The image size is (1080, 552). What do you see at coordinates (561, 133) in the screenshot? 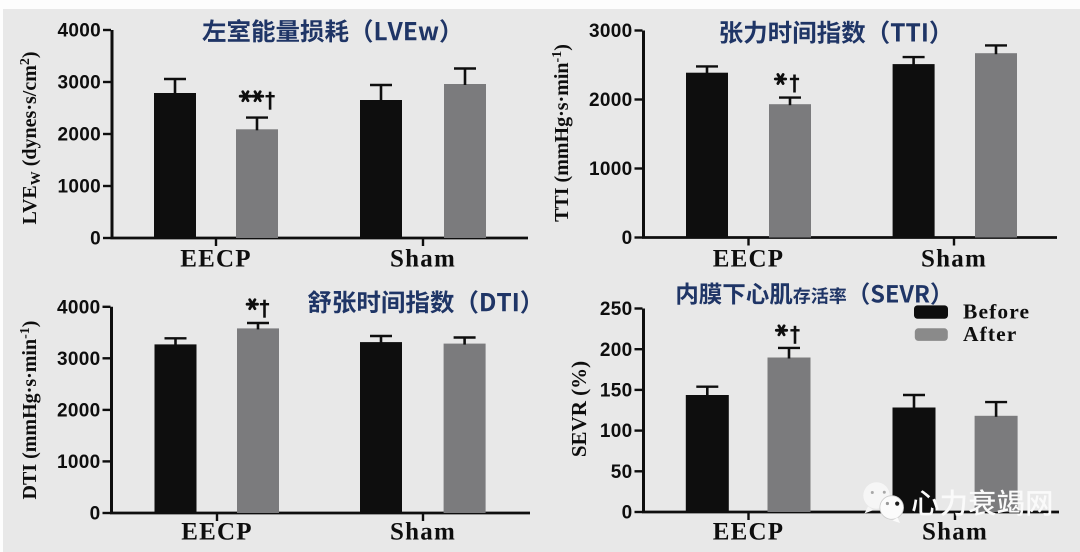
I see `svg-text: TTI (mmHg·s·min-1)` at bounding box center [561, 133].